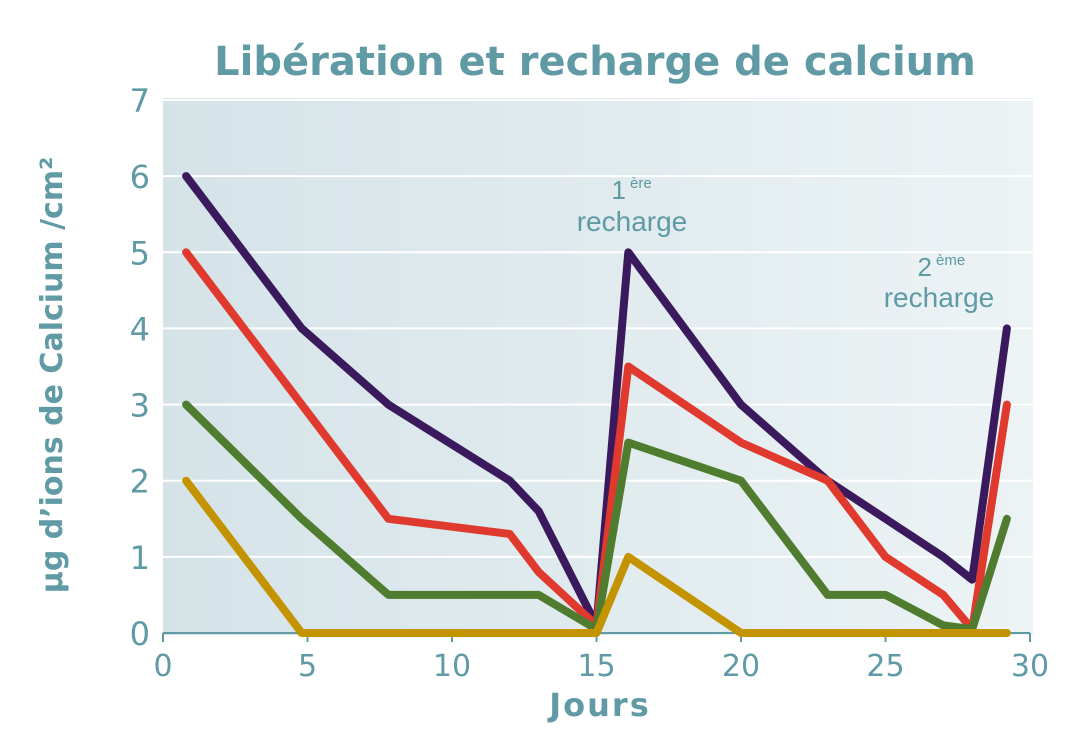 Image resolution: width=1080 pixels, height=745 pixels. I want to click on y-tick-label-4: 4, so click(140, 329).